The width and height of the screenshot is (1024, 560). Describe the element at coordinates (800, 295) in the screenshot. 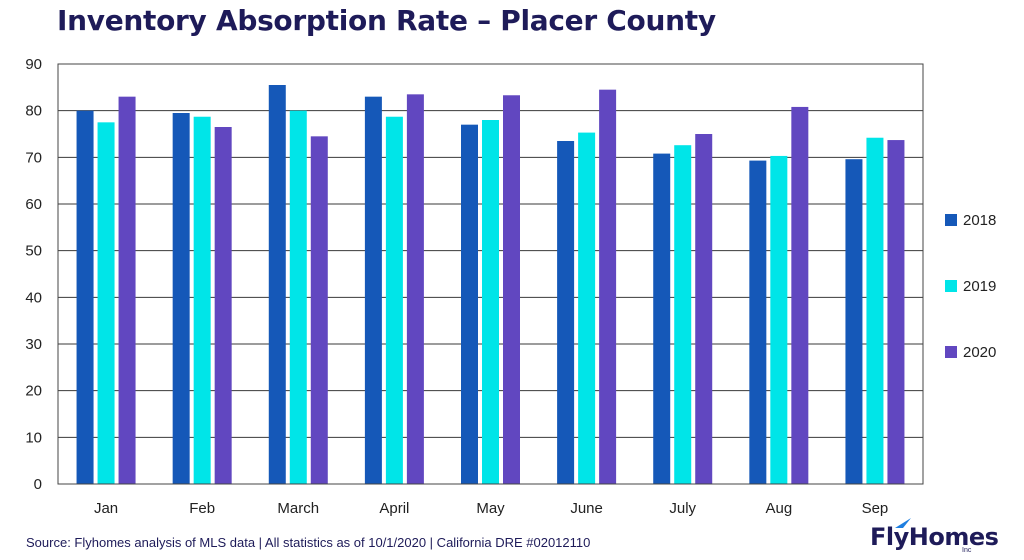

I see `bar-2020-aug` at that location.